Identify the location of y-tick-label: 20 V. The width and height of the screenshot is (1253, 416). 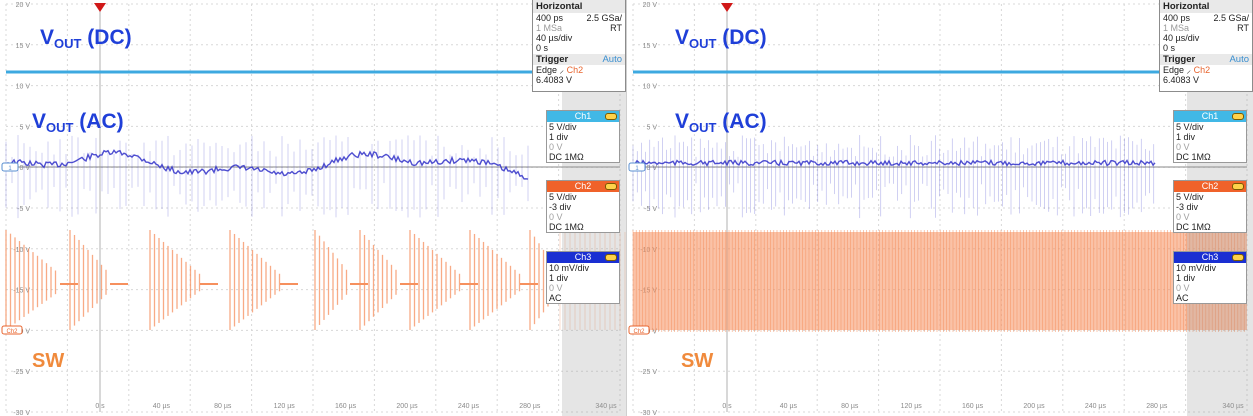
(23, 5).